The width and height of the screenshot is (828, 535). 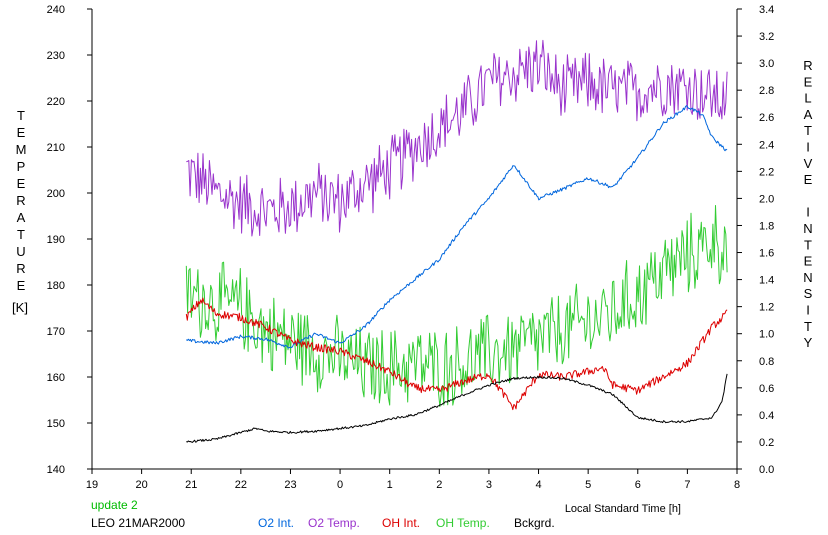 What do you see at coordinates (138, 523) in the screenshot?
I see `station-date-label: LEO 21MAR2000` at bounding box center [138, 523].